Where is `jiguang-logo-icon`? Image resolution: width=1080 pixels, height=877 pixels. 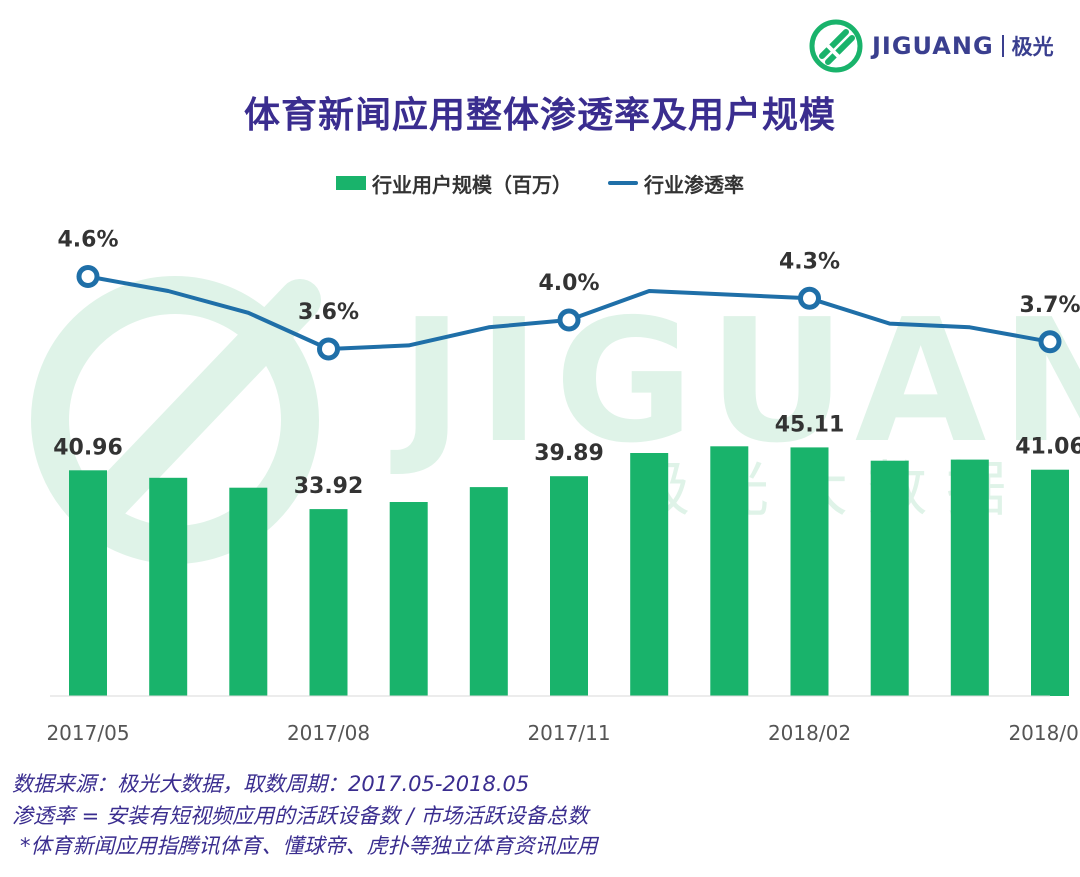
jiguang-logo-icon is located at coordinates (836, 46).